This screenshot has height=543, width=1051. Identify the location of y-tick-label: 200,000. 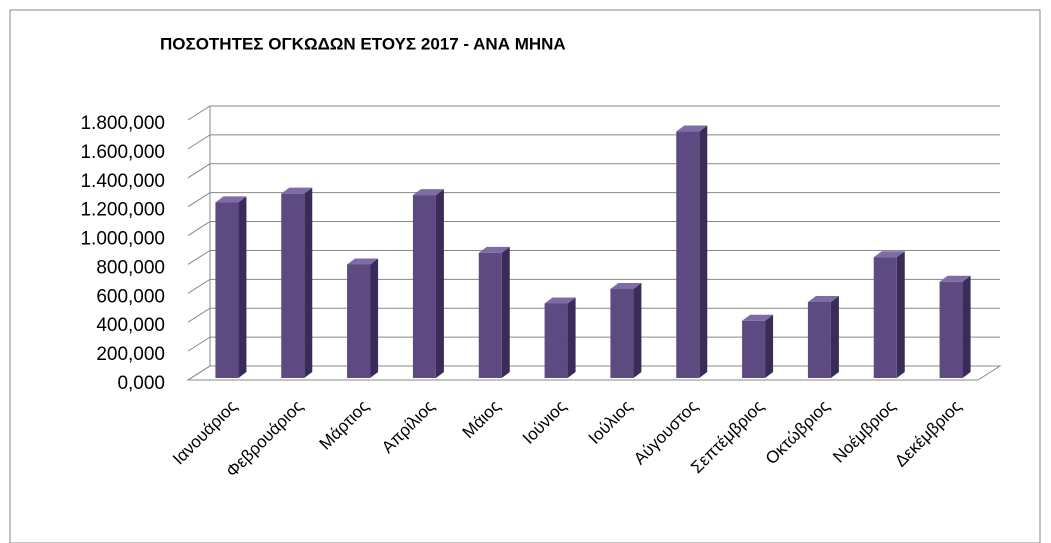
(130, 354).